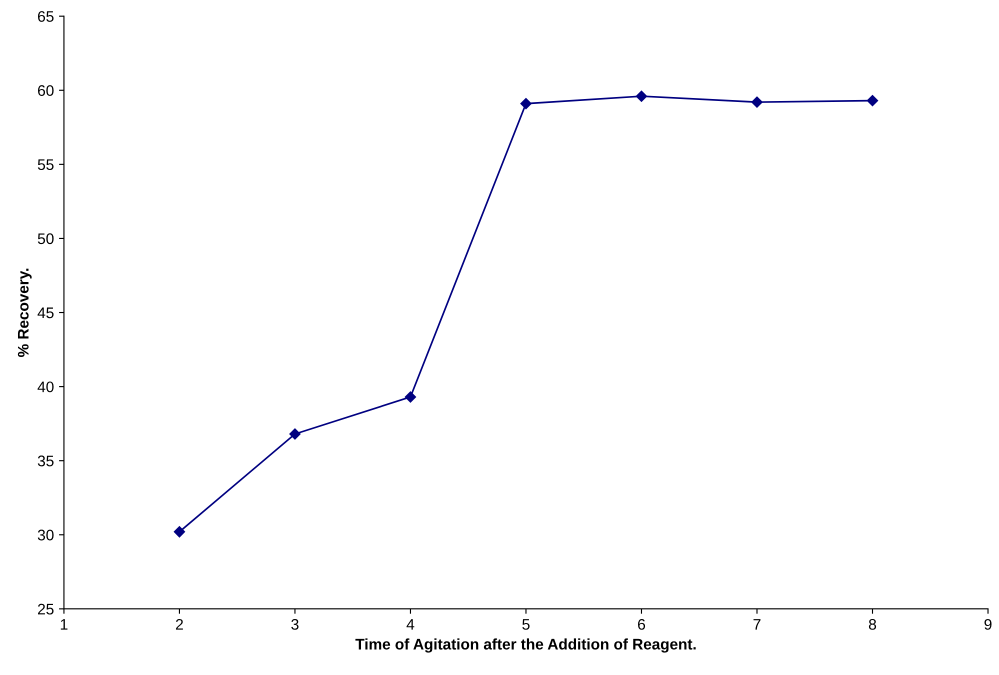 The image size is (999, 675). I want to click on x-tick-label: 5, so click(526, 624).